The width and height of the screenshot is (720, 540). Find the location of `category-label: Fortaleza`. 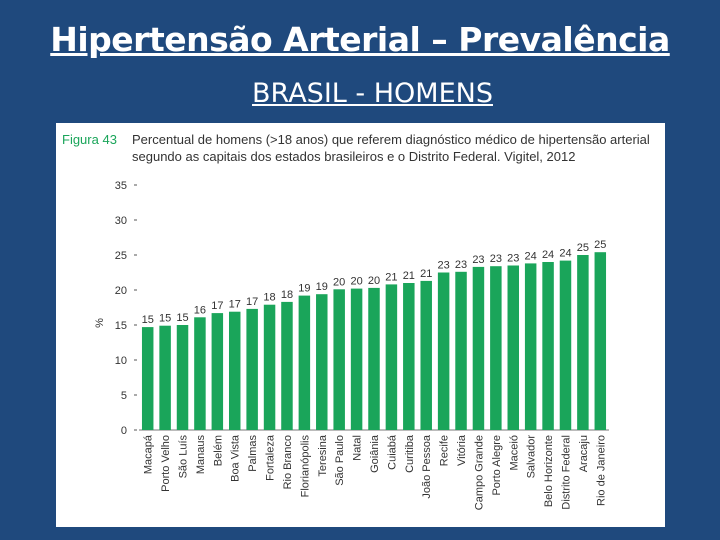

category-label: Fortaleza is located at coordinates (271, 457).